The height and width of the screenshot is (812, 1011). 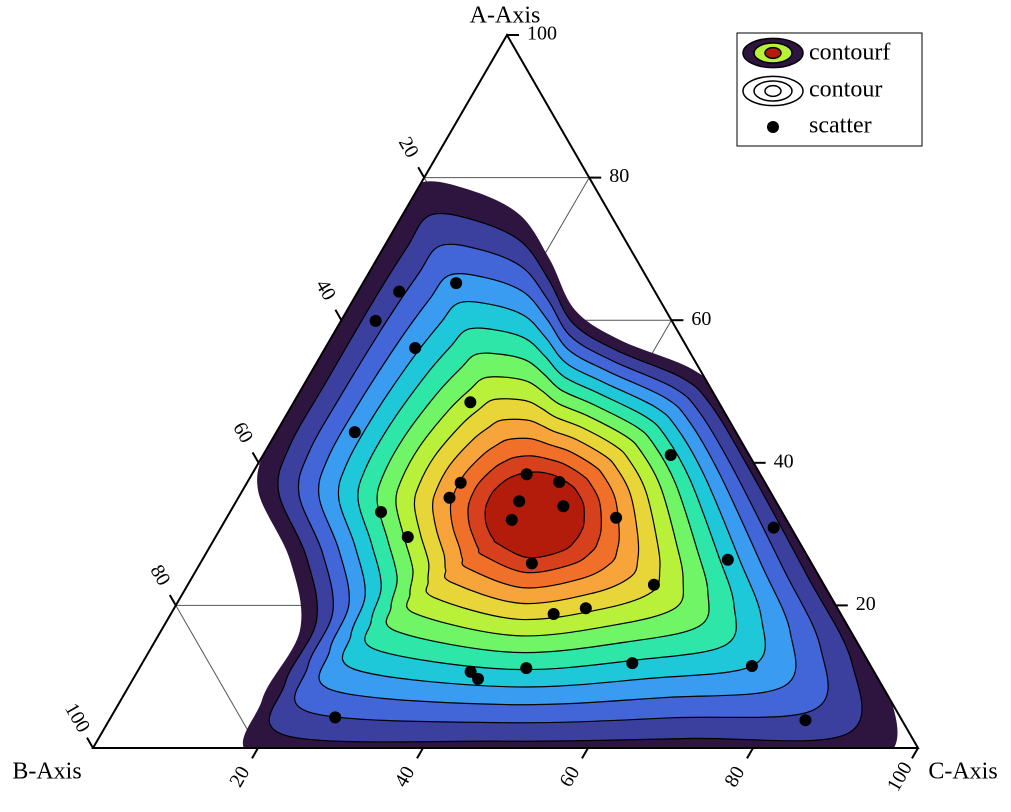 What do you see at coordinates (773, 127) in the screenshot?
I see `legend-scatter-icon` at bounding box center [773, 127].